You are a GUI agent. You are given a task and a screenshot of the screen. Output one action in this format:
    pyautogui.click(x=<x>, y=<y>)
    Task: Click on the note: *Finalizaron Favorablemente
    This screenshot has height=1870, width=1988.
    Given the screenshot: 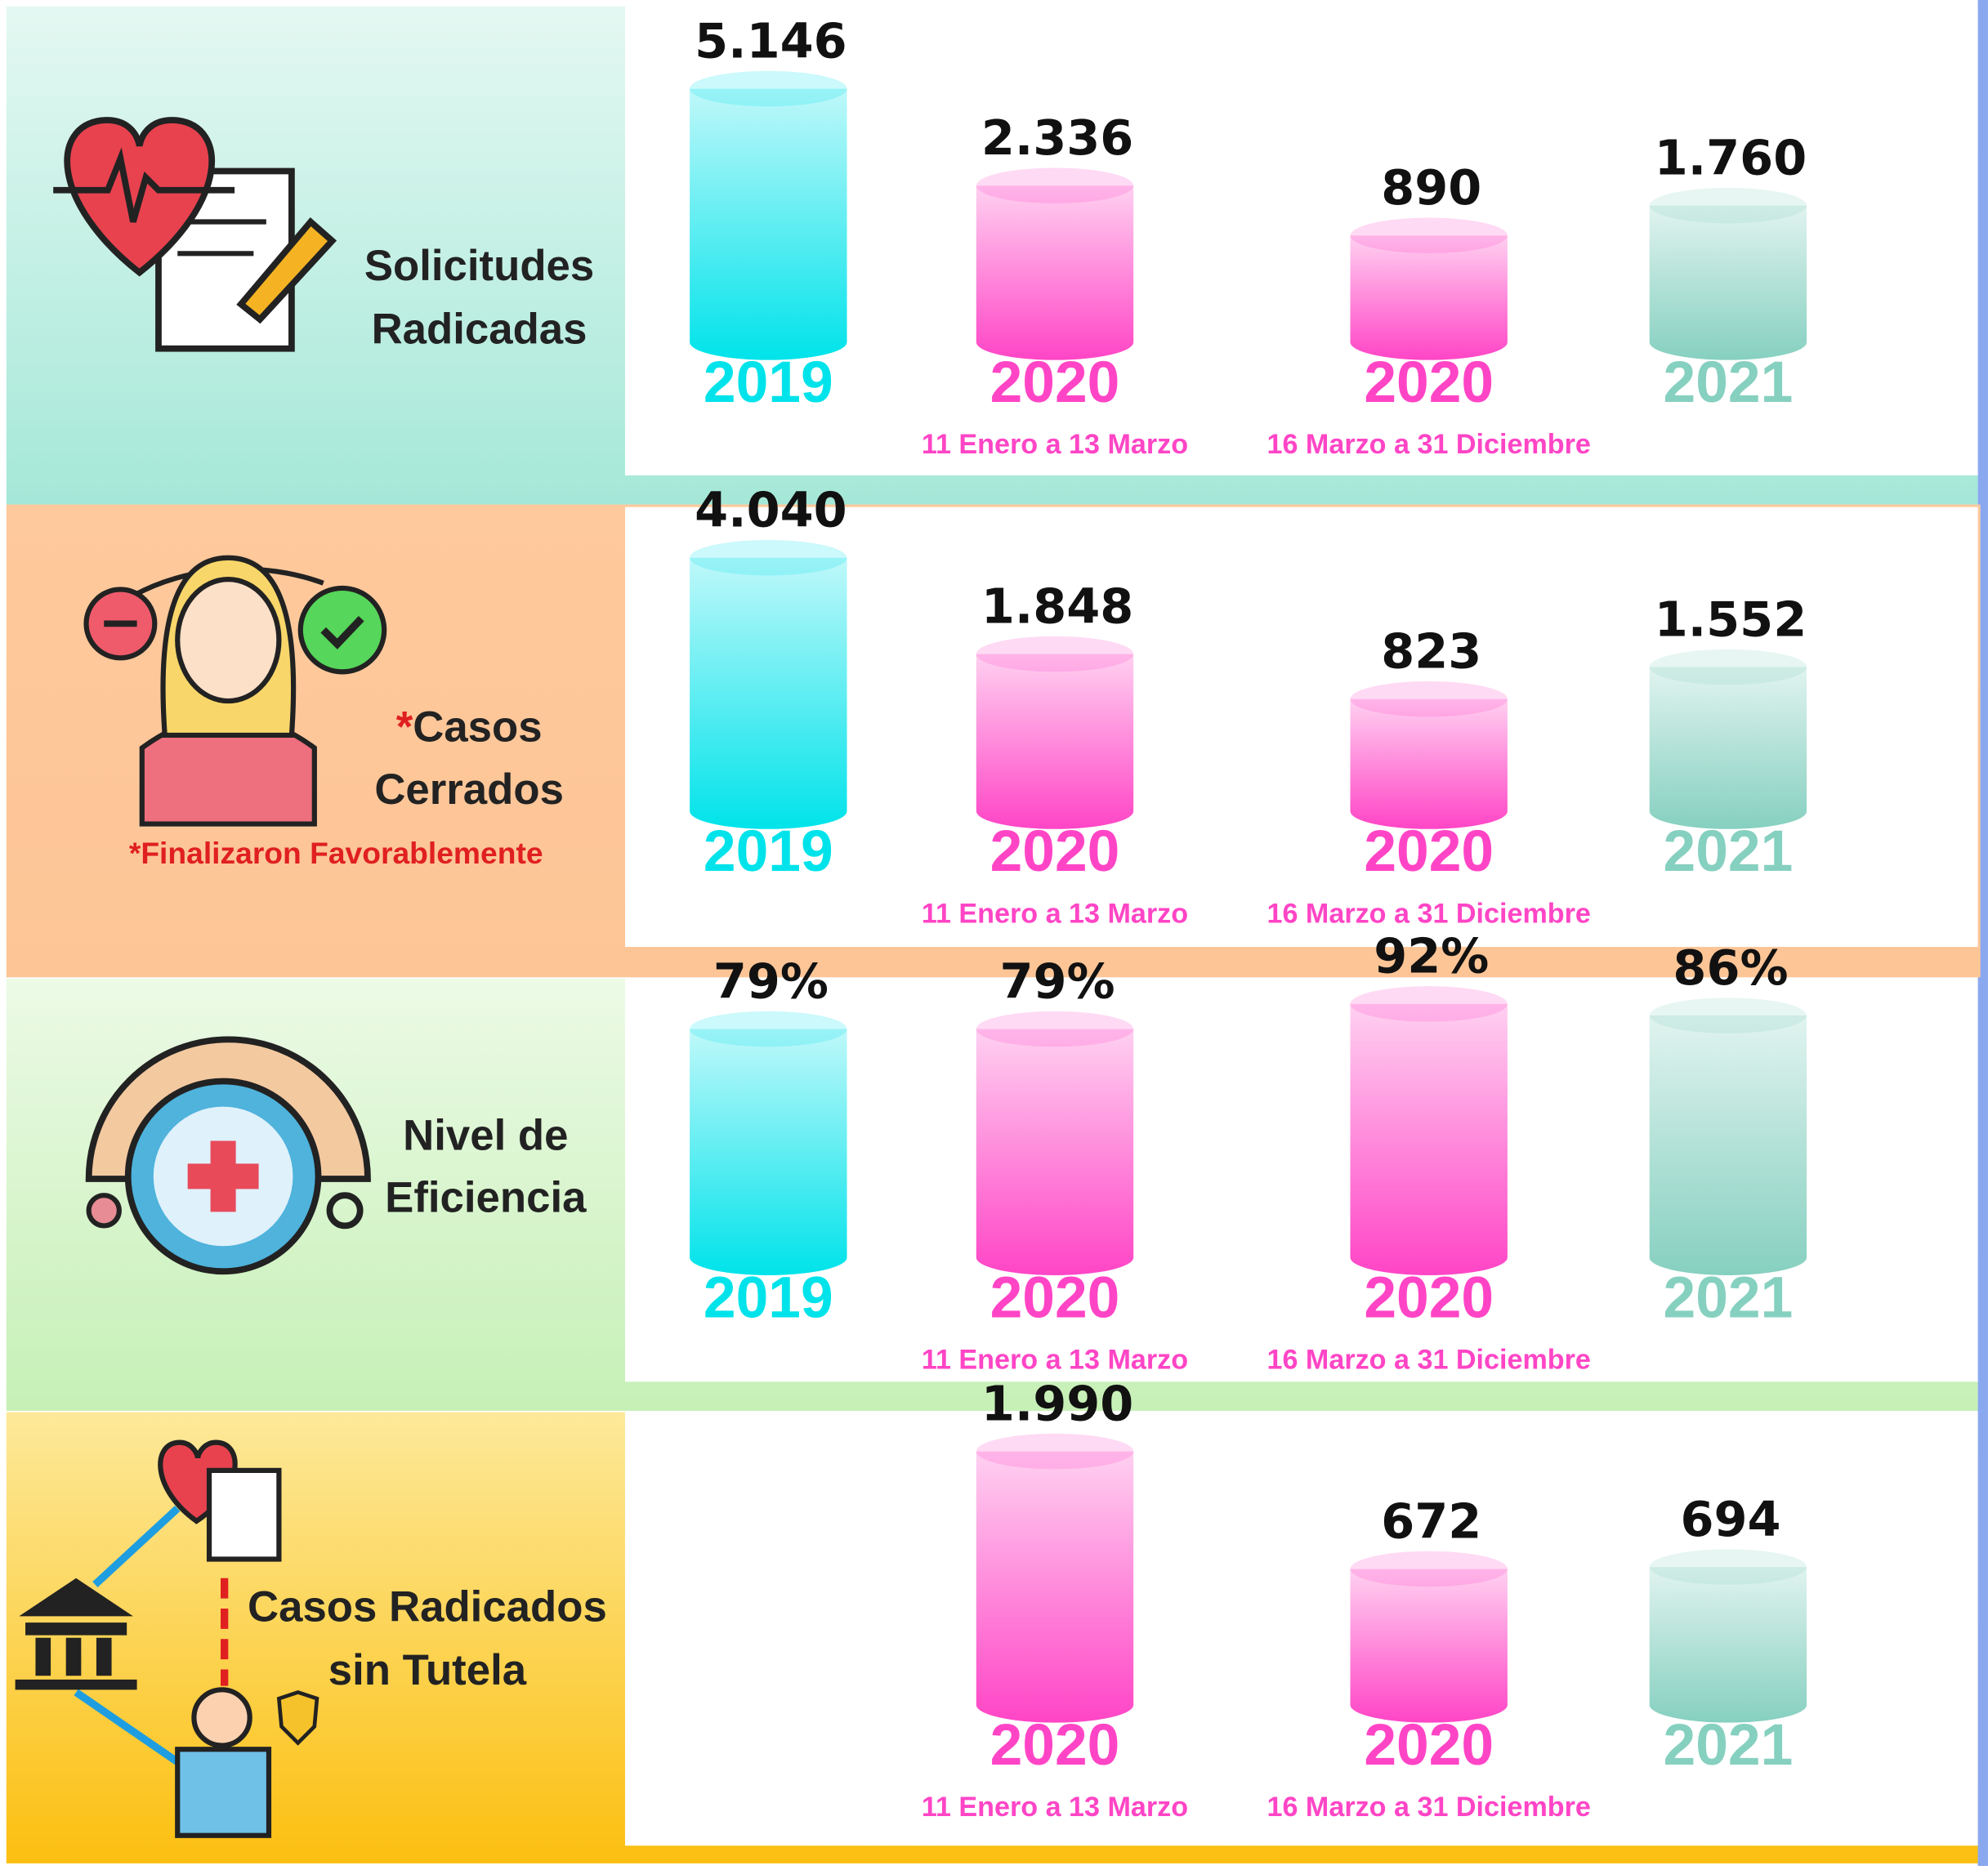 What is the action you would take?
    pyautogui.click(x=336, y=853)
    